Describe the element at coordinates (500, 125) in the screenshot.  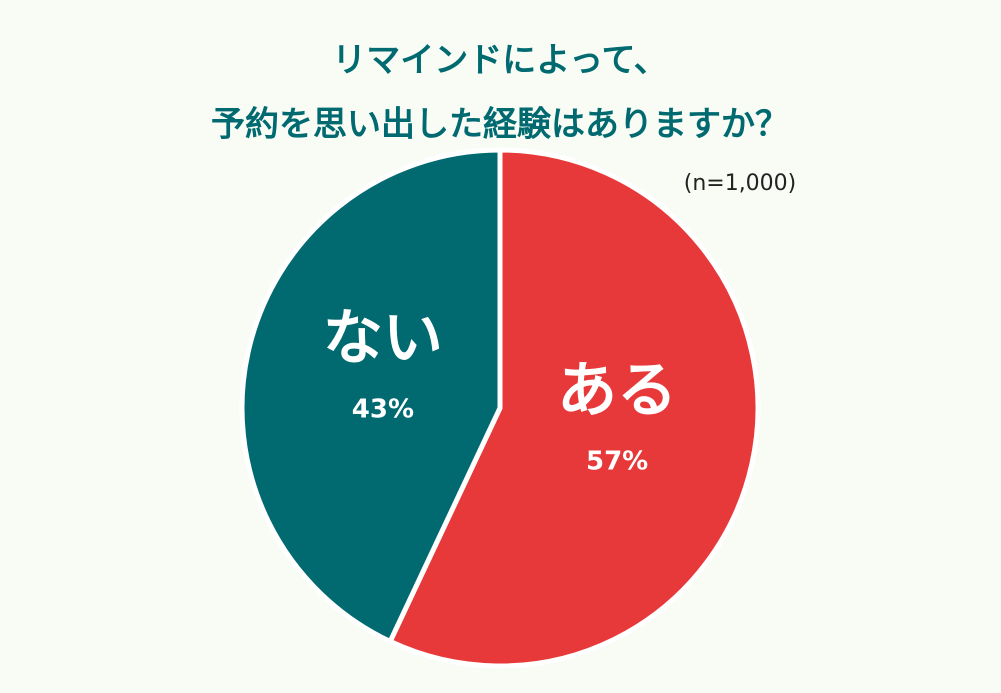
I see `chart-title: 予約を思い出した経験はありますか？` at that location.